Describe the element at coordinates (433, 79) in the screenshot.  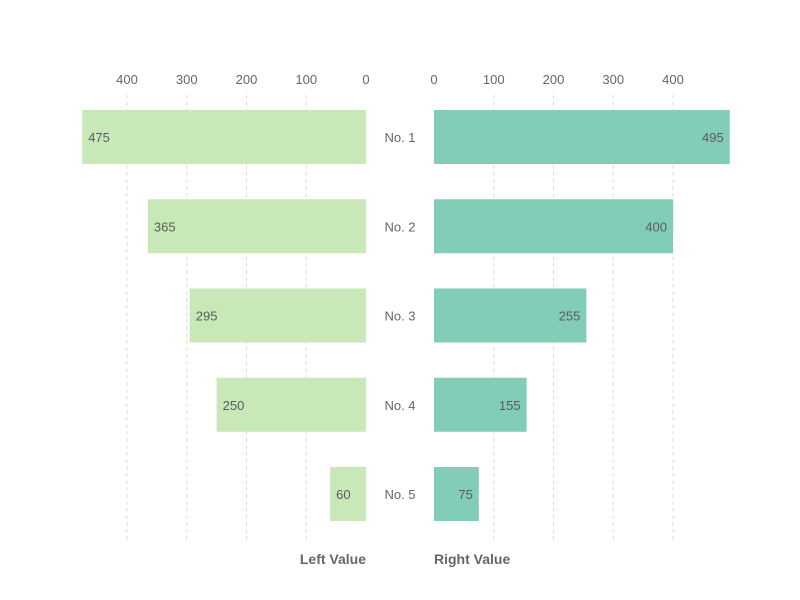
I see `right-tick-label: 0` at that location.